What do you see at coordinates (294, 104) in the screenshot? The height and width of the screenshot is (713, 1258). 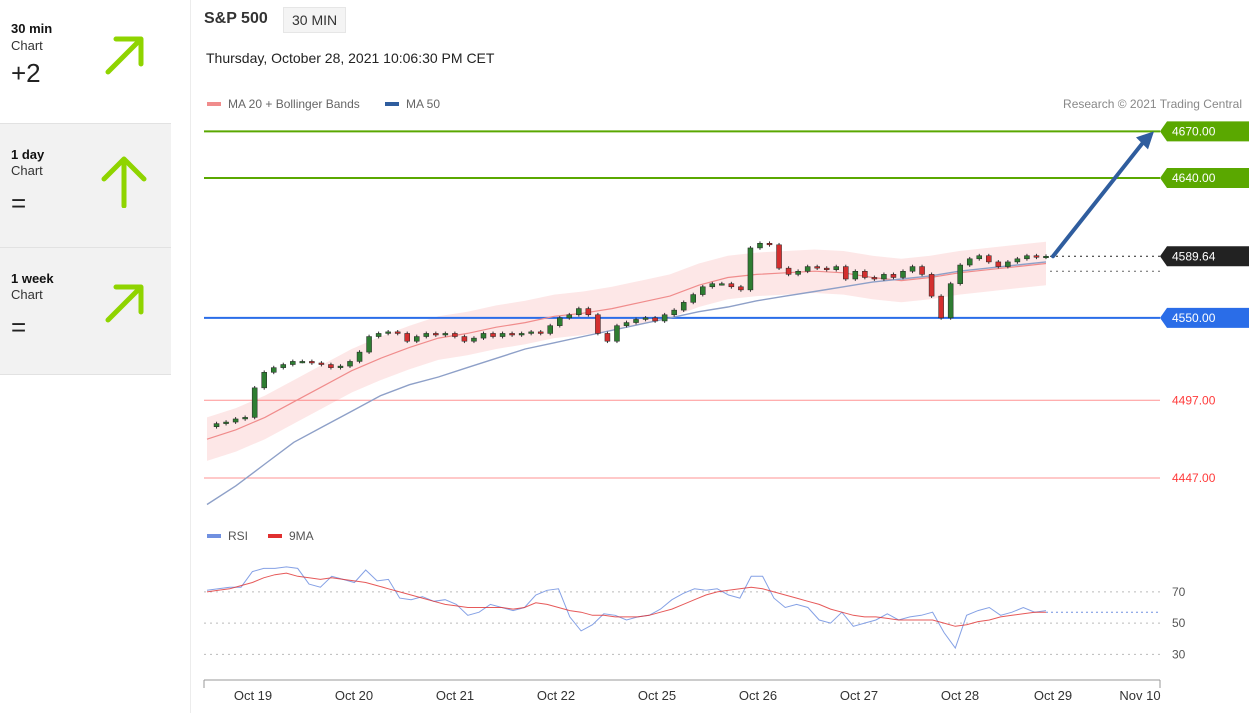 I see `legend-label-ma20: MA 20 + Bollinger Bands` at bounding box center [294, 104].